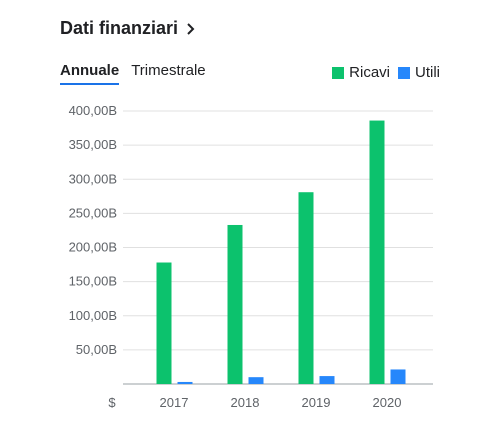  Describe the element at coordinates (387, 402) in the screenshot. I see `x-tick-label: 2020` at that location.